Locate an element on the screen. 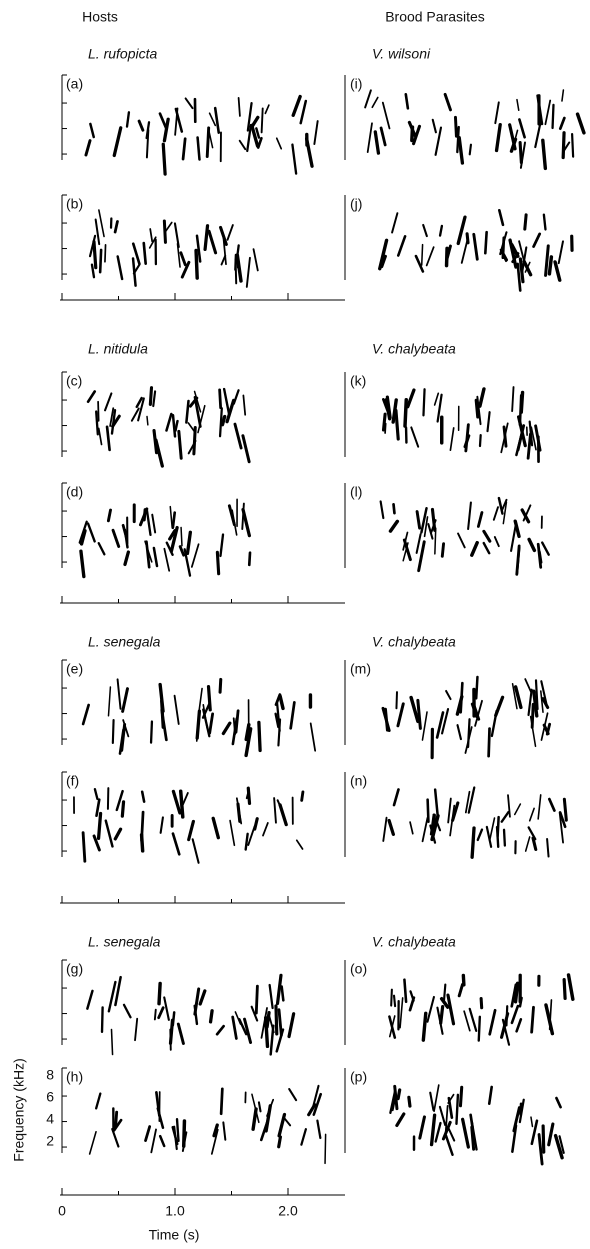 This screenshot has height=1249, width=590. panel-label: (n) is located at coordinates (358, 781).